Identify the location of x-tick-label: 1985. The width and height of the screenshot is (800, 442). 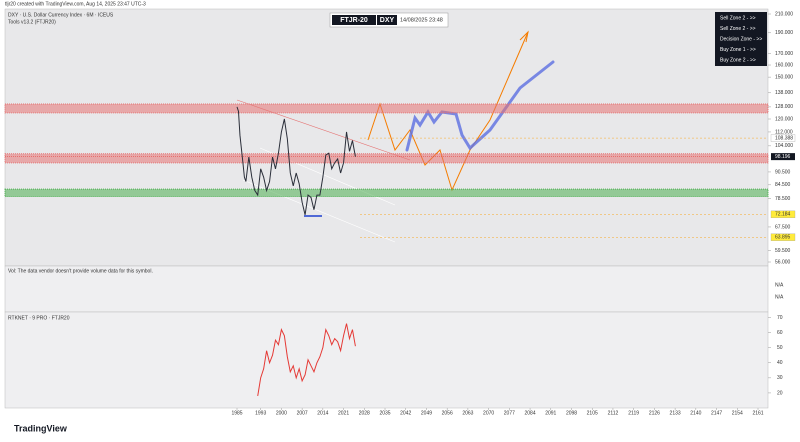
(236, 413).